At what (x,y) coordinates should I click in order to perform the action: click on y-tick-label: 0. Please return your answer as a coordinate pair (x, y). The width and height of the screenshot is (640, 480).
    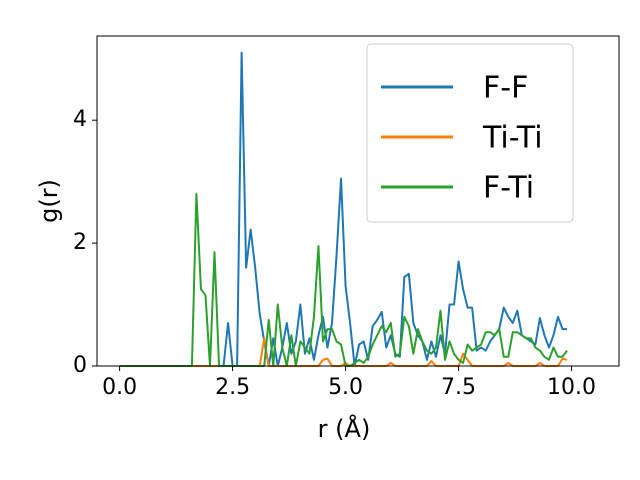
    Looking at the image, I should click on (80, 365).